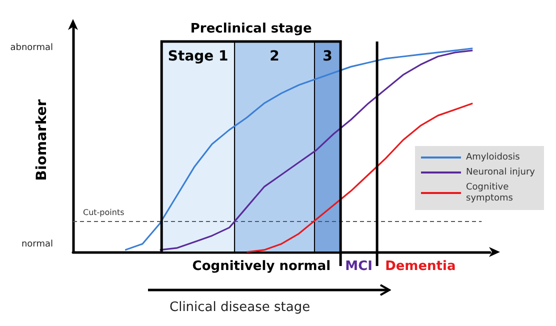  I want to click on text: Preclinical stage, so click(251, 28).